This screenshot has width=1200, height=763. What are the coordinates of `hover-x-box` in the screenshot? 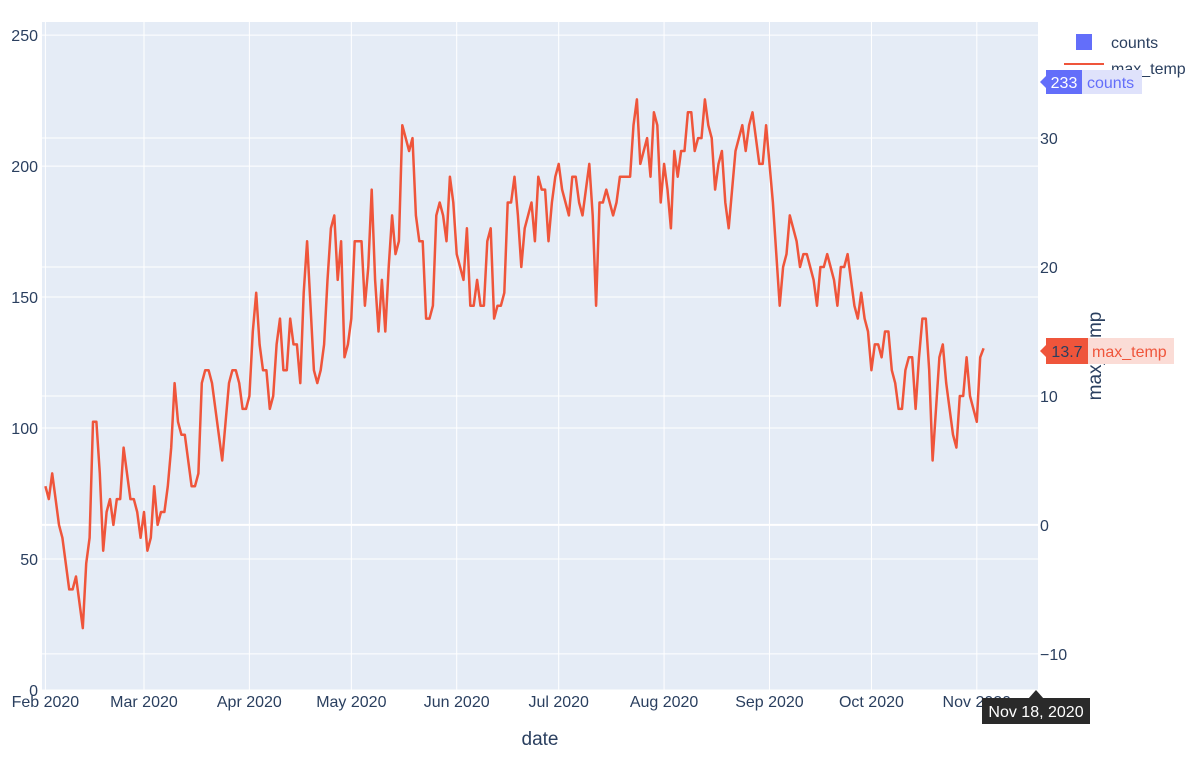 It's located at (1036, 711).